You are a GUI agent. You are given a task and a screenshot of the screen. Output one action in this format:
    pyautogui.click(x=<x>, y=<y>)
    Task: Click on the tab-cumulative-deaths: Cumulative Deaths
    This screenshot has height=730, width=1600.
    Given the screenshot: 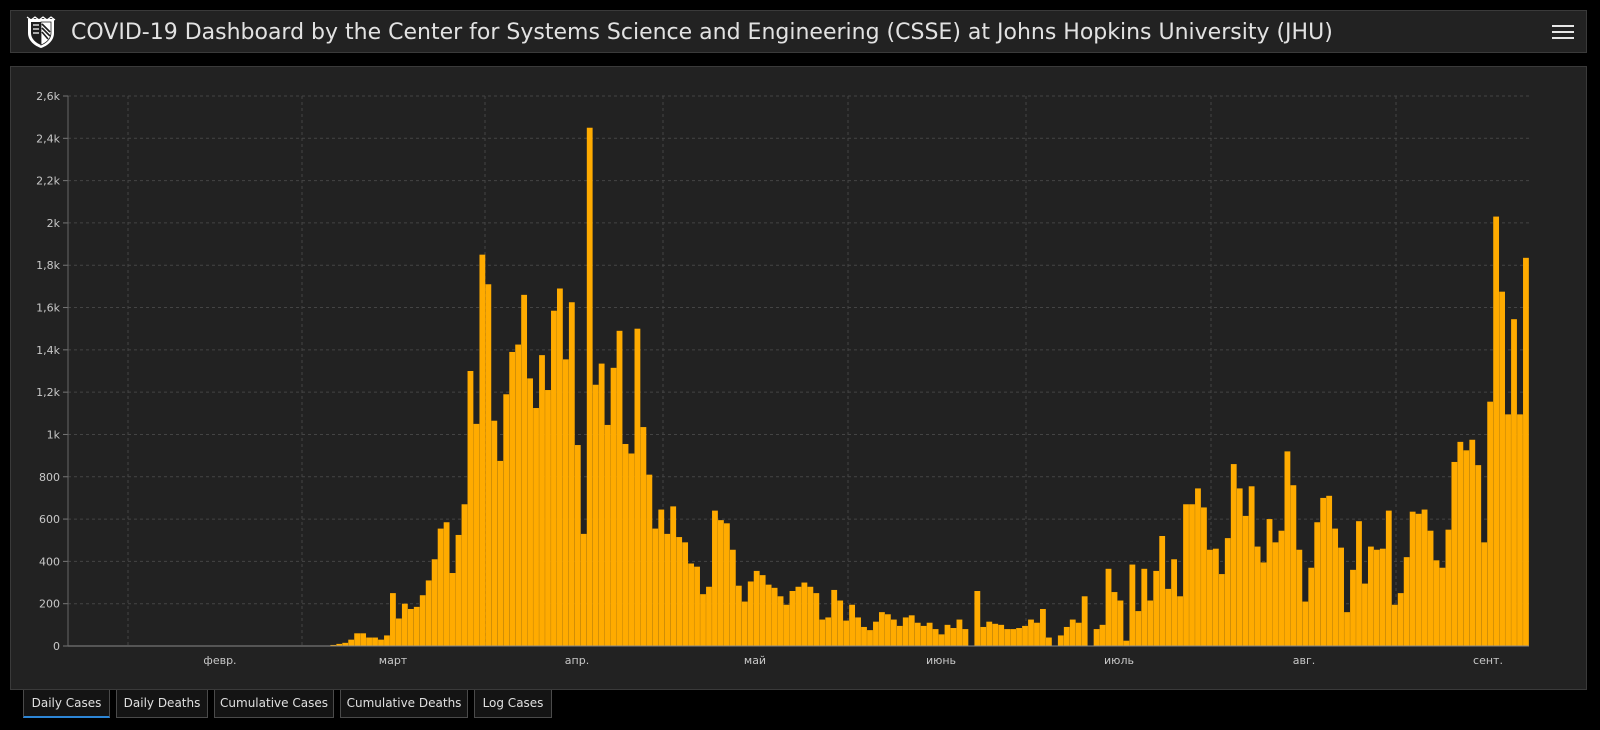 What is the action you would take?
    pyautogui.click(x=404, y=704)
    